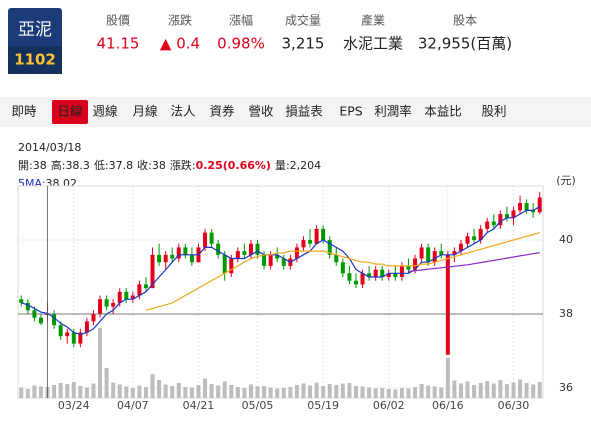 This screenshot has width=591, height=428. I want to click on tab: 損益表, so click(304, 111).